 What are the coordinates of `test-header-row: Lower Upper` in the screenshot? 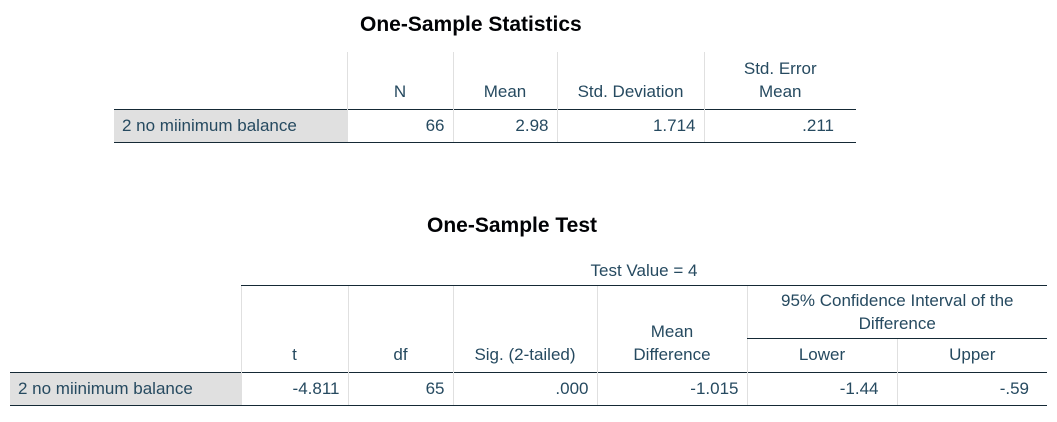 It's located at (528, 355).